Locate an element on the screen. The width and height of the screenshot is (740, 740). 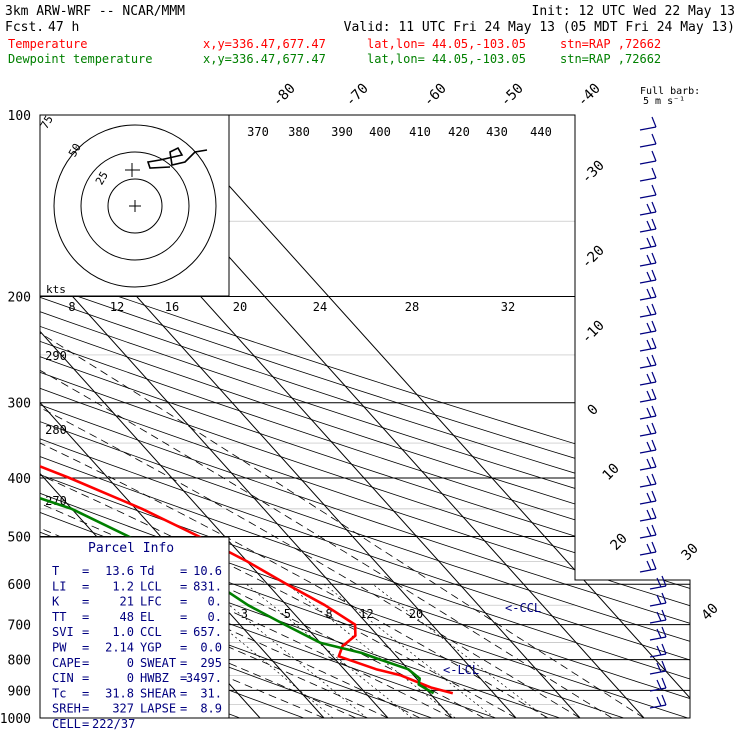
isotherm-label: 30 is located at coordinates (690, 552).